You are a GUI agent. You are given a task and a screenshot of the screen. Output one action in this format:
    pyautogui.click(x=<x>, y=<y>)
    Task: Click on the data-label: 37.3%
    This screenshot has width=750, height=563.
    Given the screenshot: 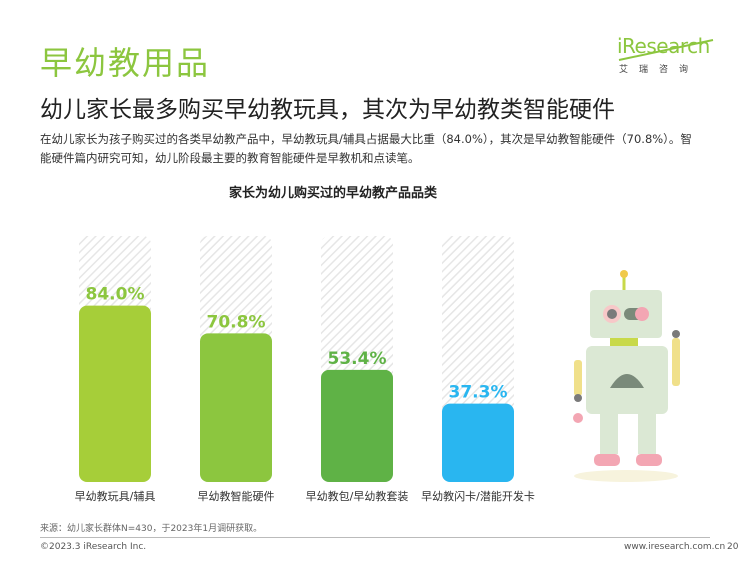 What is the action you would take?
    pyautogui.click(x=478, y=393)
    